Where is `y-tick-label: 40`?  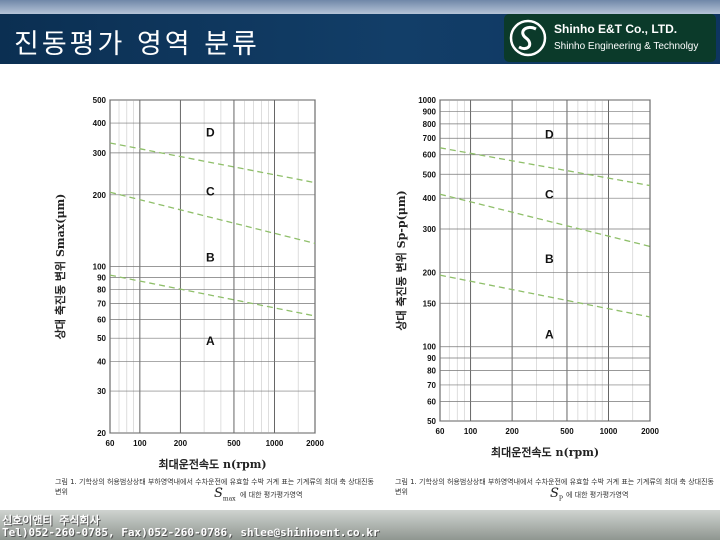 y-tick-label: 40 is located at coordinates (101, 361).